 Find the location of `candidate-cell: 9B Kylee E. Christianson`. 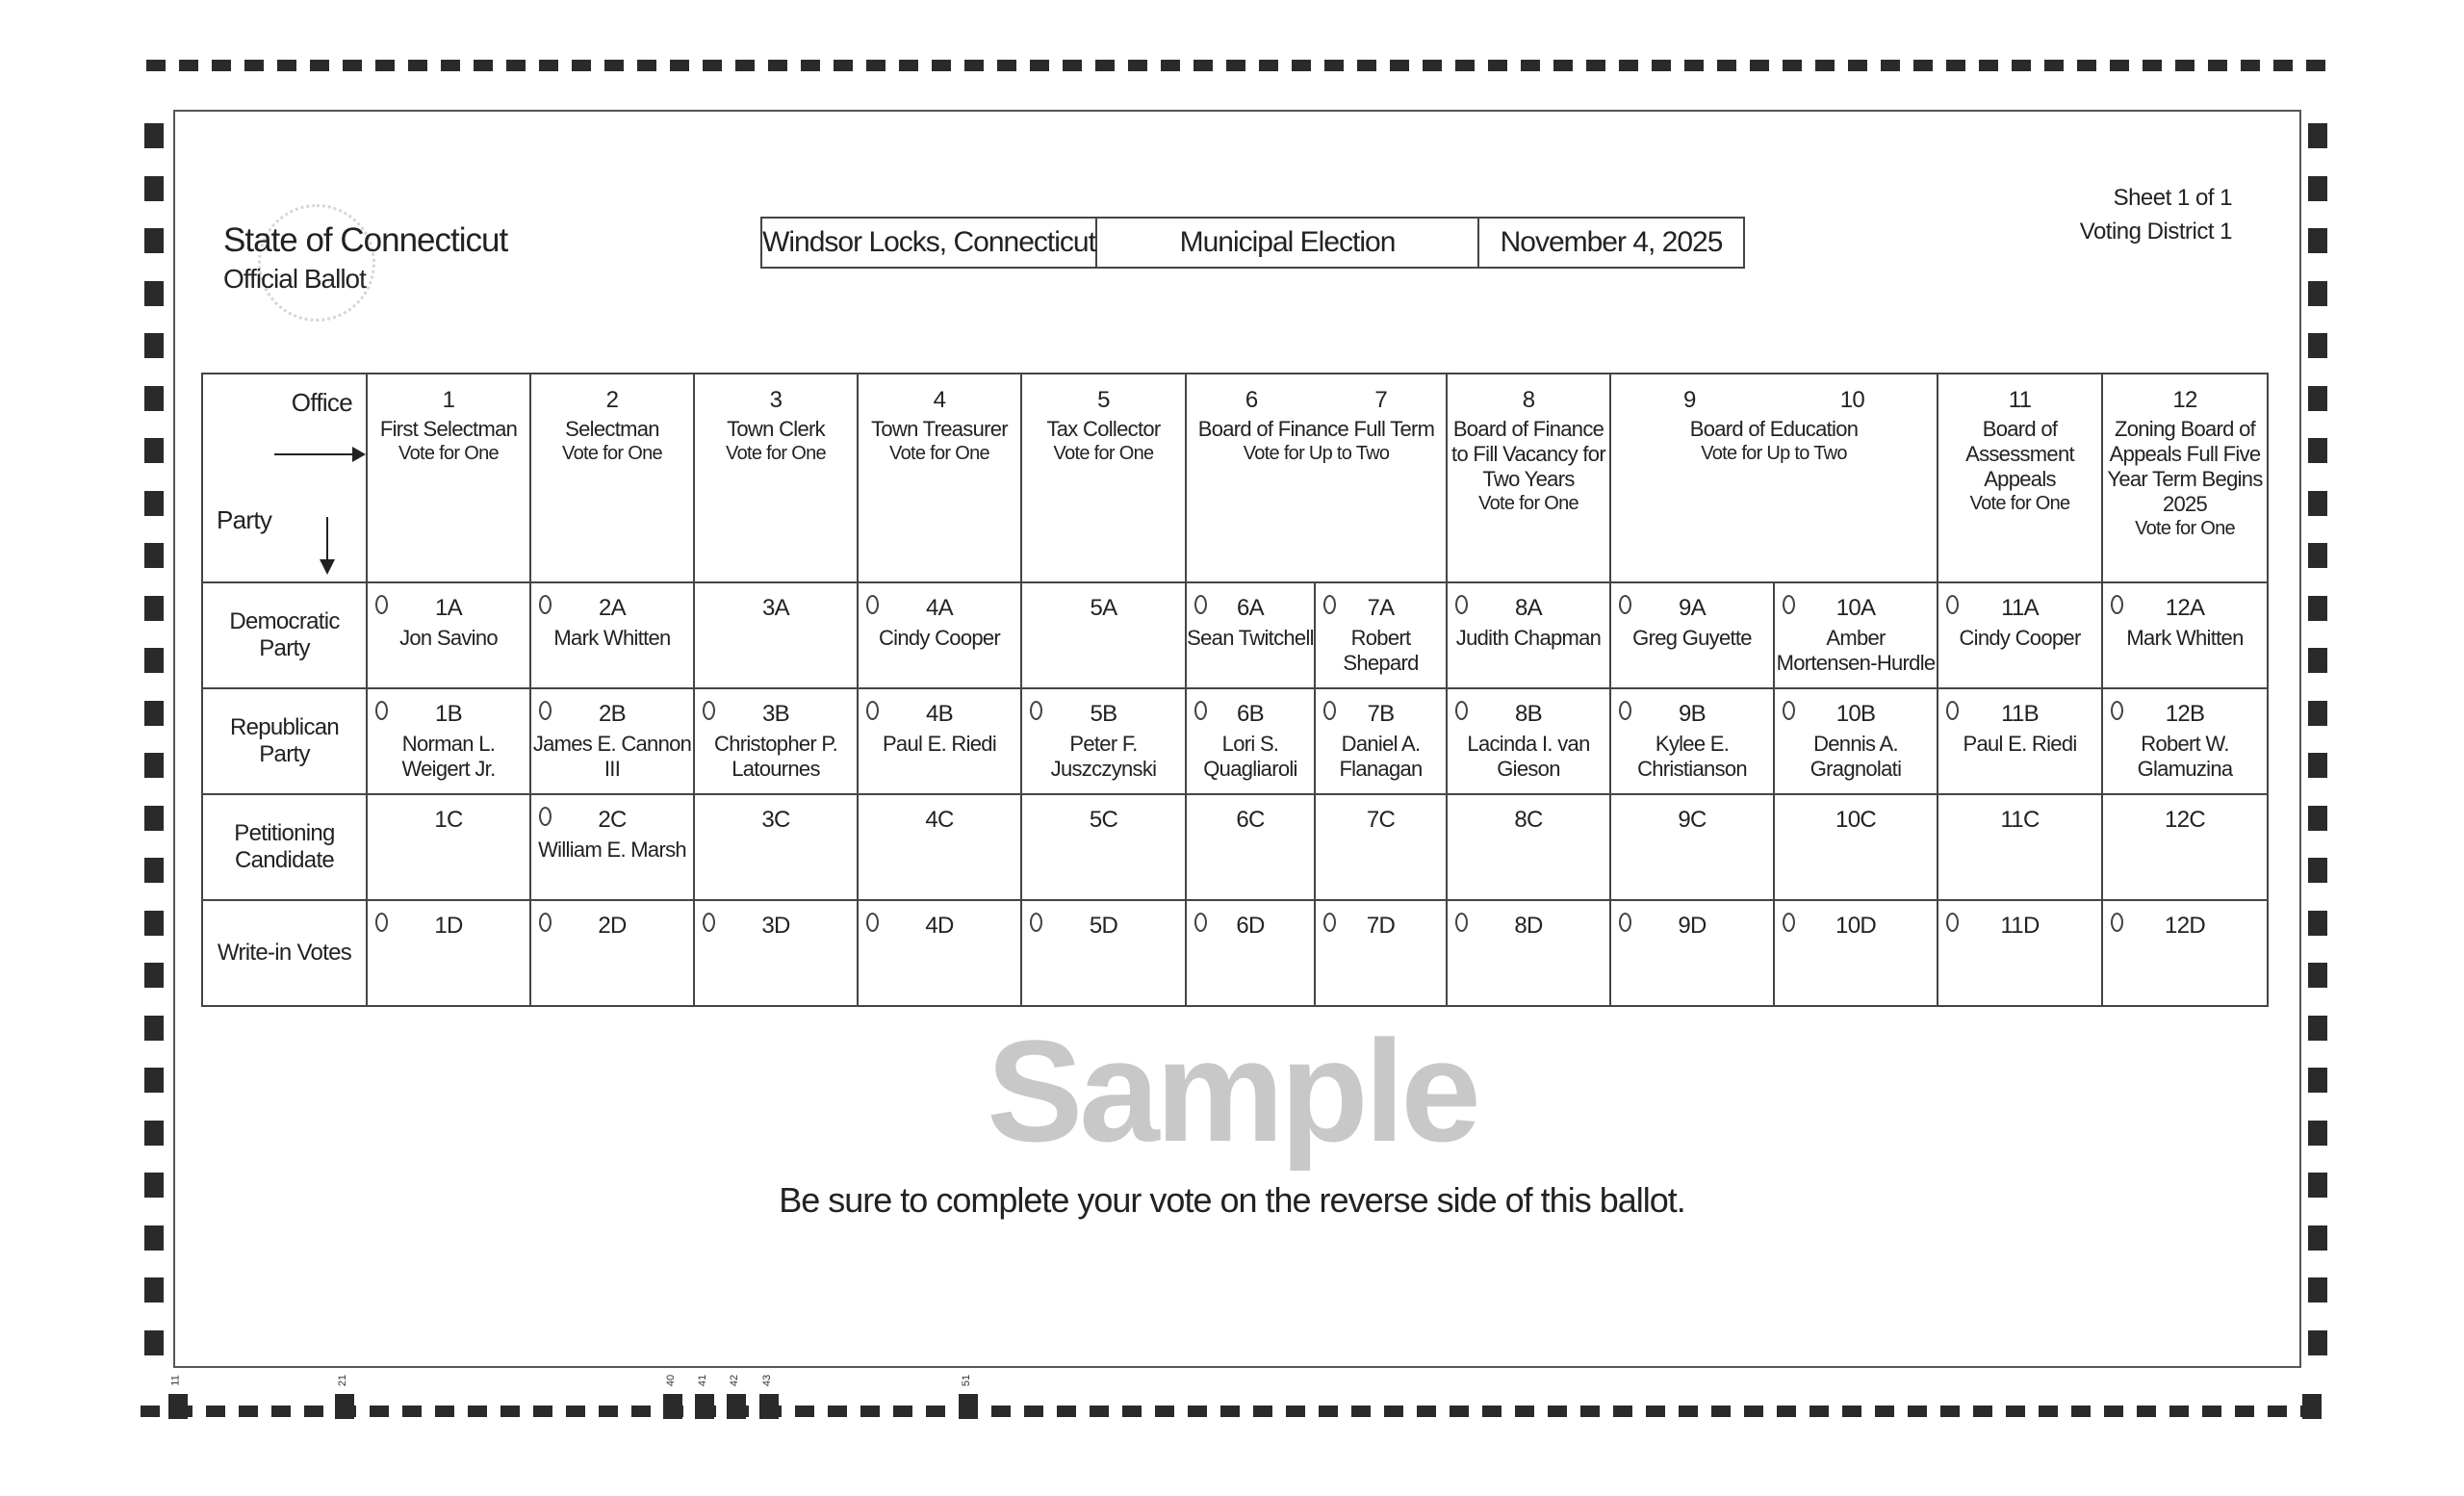

candidate-cell: 9B Kylee E. Christianson is located at coordinates (1692, 741).